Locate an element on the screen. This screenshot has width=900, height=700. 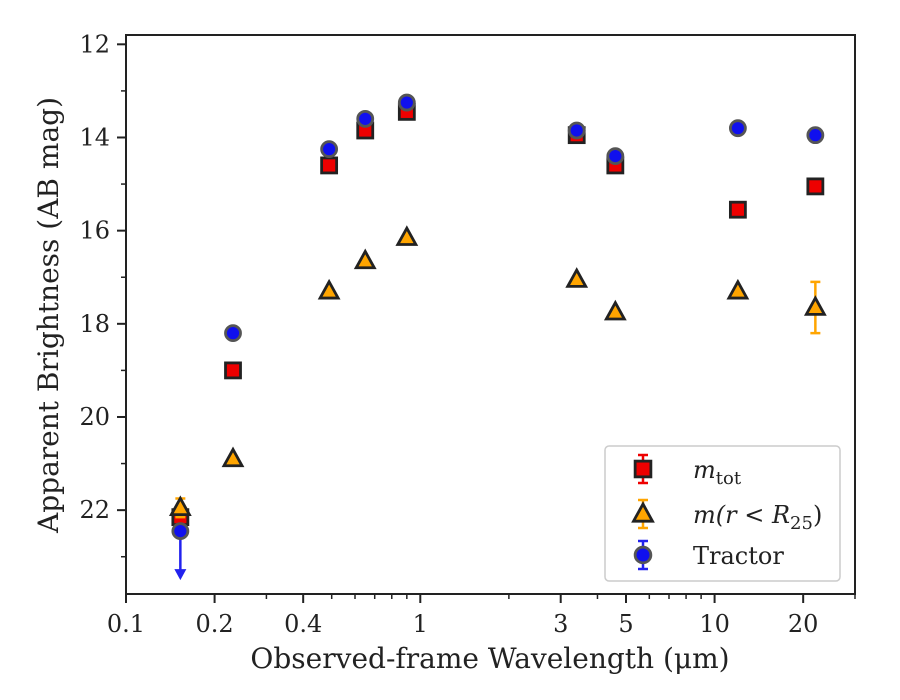
y-tick-label: 22 is located at coordinates (94, 510).